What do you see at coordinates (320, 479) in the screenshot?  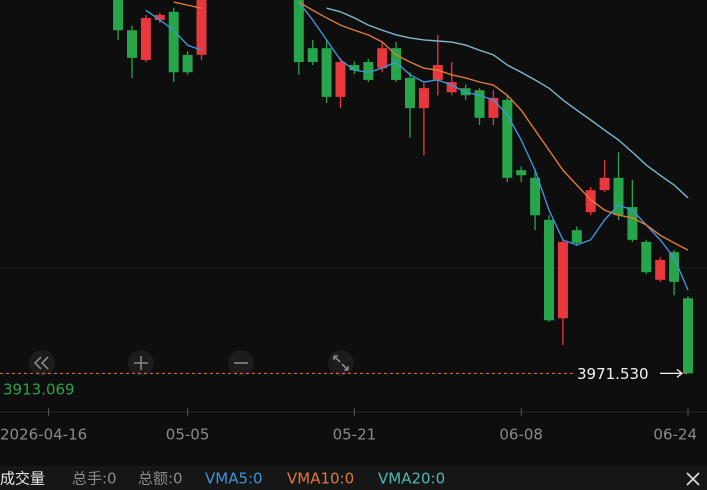 I see `volume-item: VMA10:0` at bounding box center [320, 479].